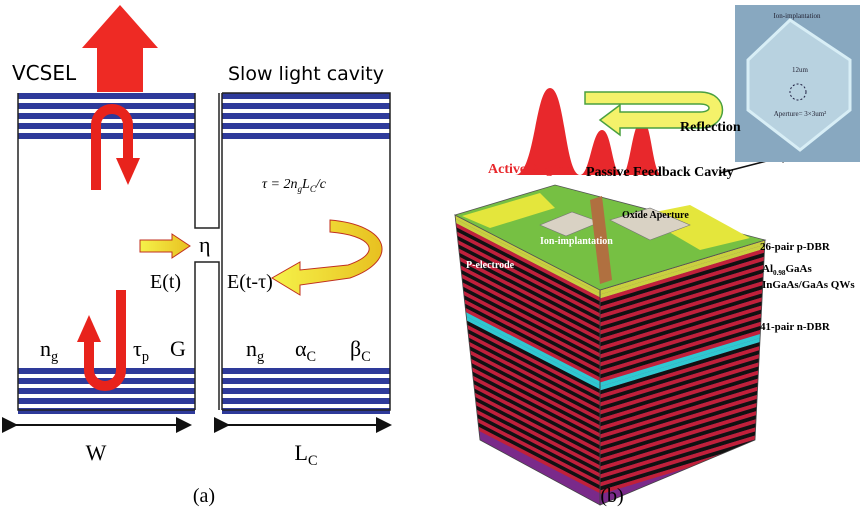  I want to click on delay-formula: τ = 2ngLC/c, so click(294, 185).